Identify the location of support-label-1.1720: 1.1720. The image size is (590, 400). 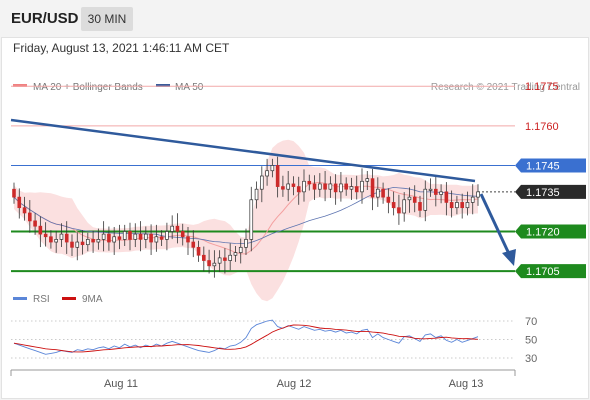
(543, 232).